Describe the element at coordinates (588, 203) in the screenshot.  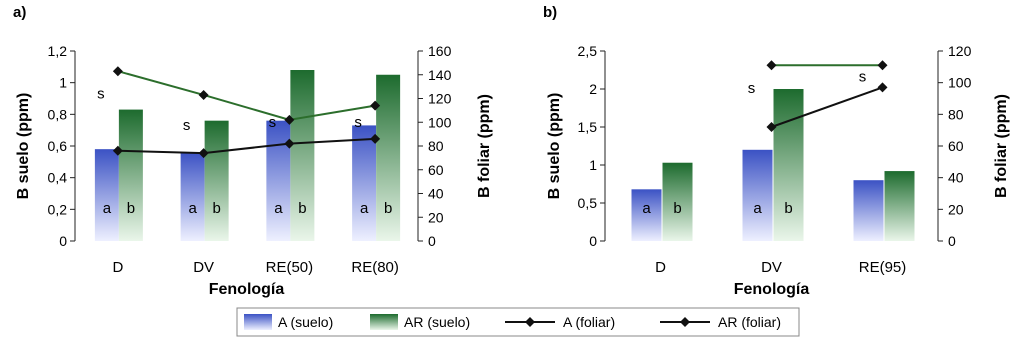
I see `y-tick-label: 0,5` at that location.